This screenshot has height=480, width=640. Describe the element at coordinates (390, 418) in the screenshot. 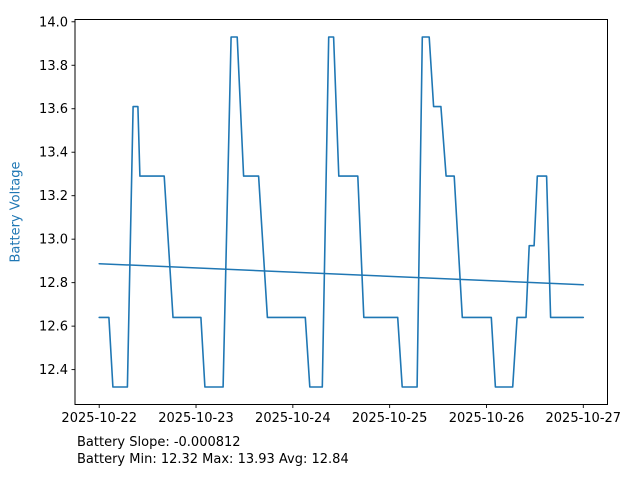

I see `x-tick-label: 2025-10-25` at that location.